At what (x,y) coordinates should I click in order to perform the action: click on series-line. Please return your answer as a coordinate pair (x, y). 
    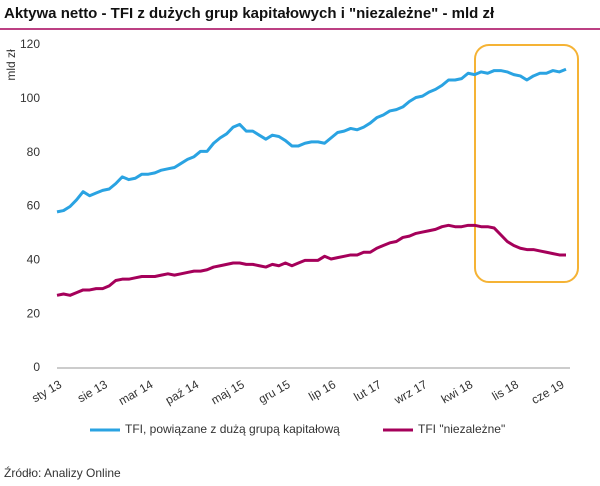
    Looking at the image, I should click on (311, 260).